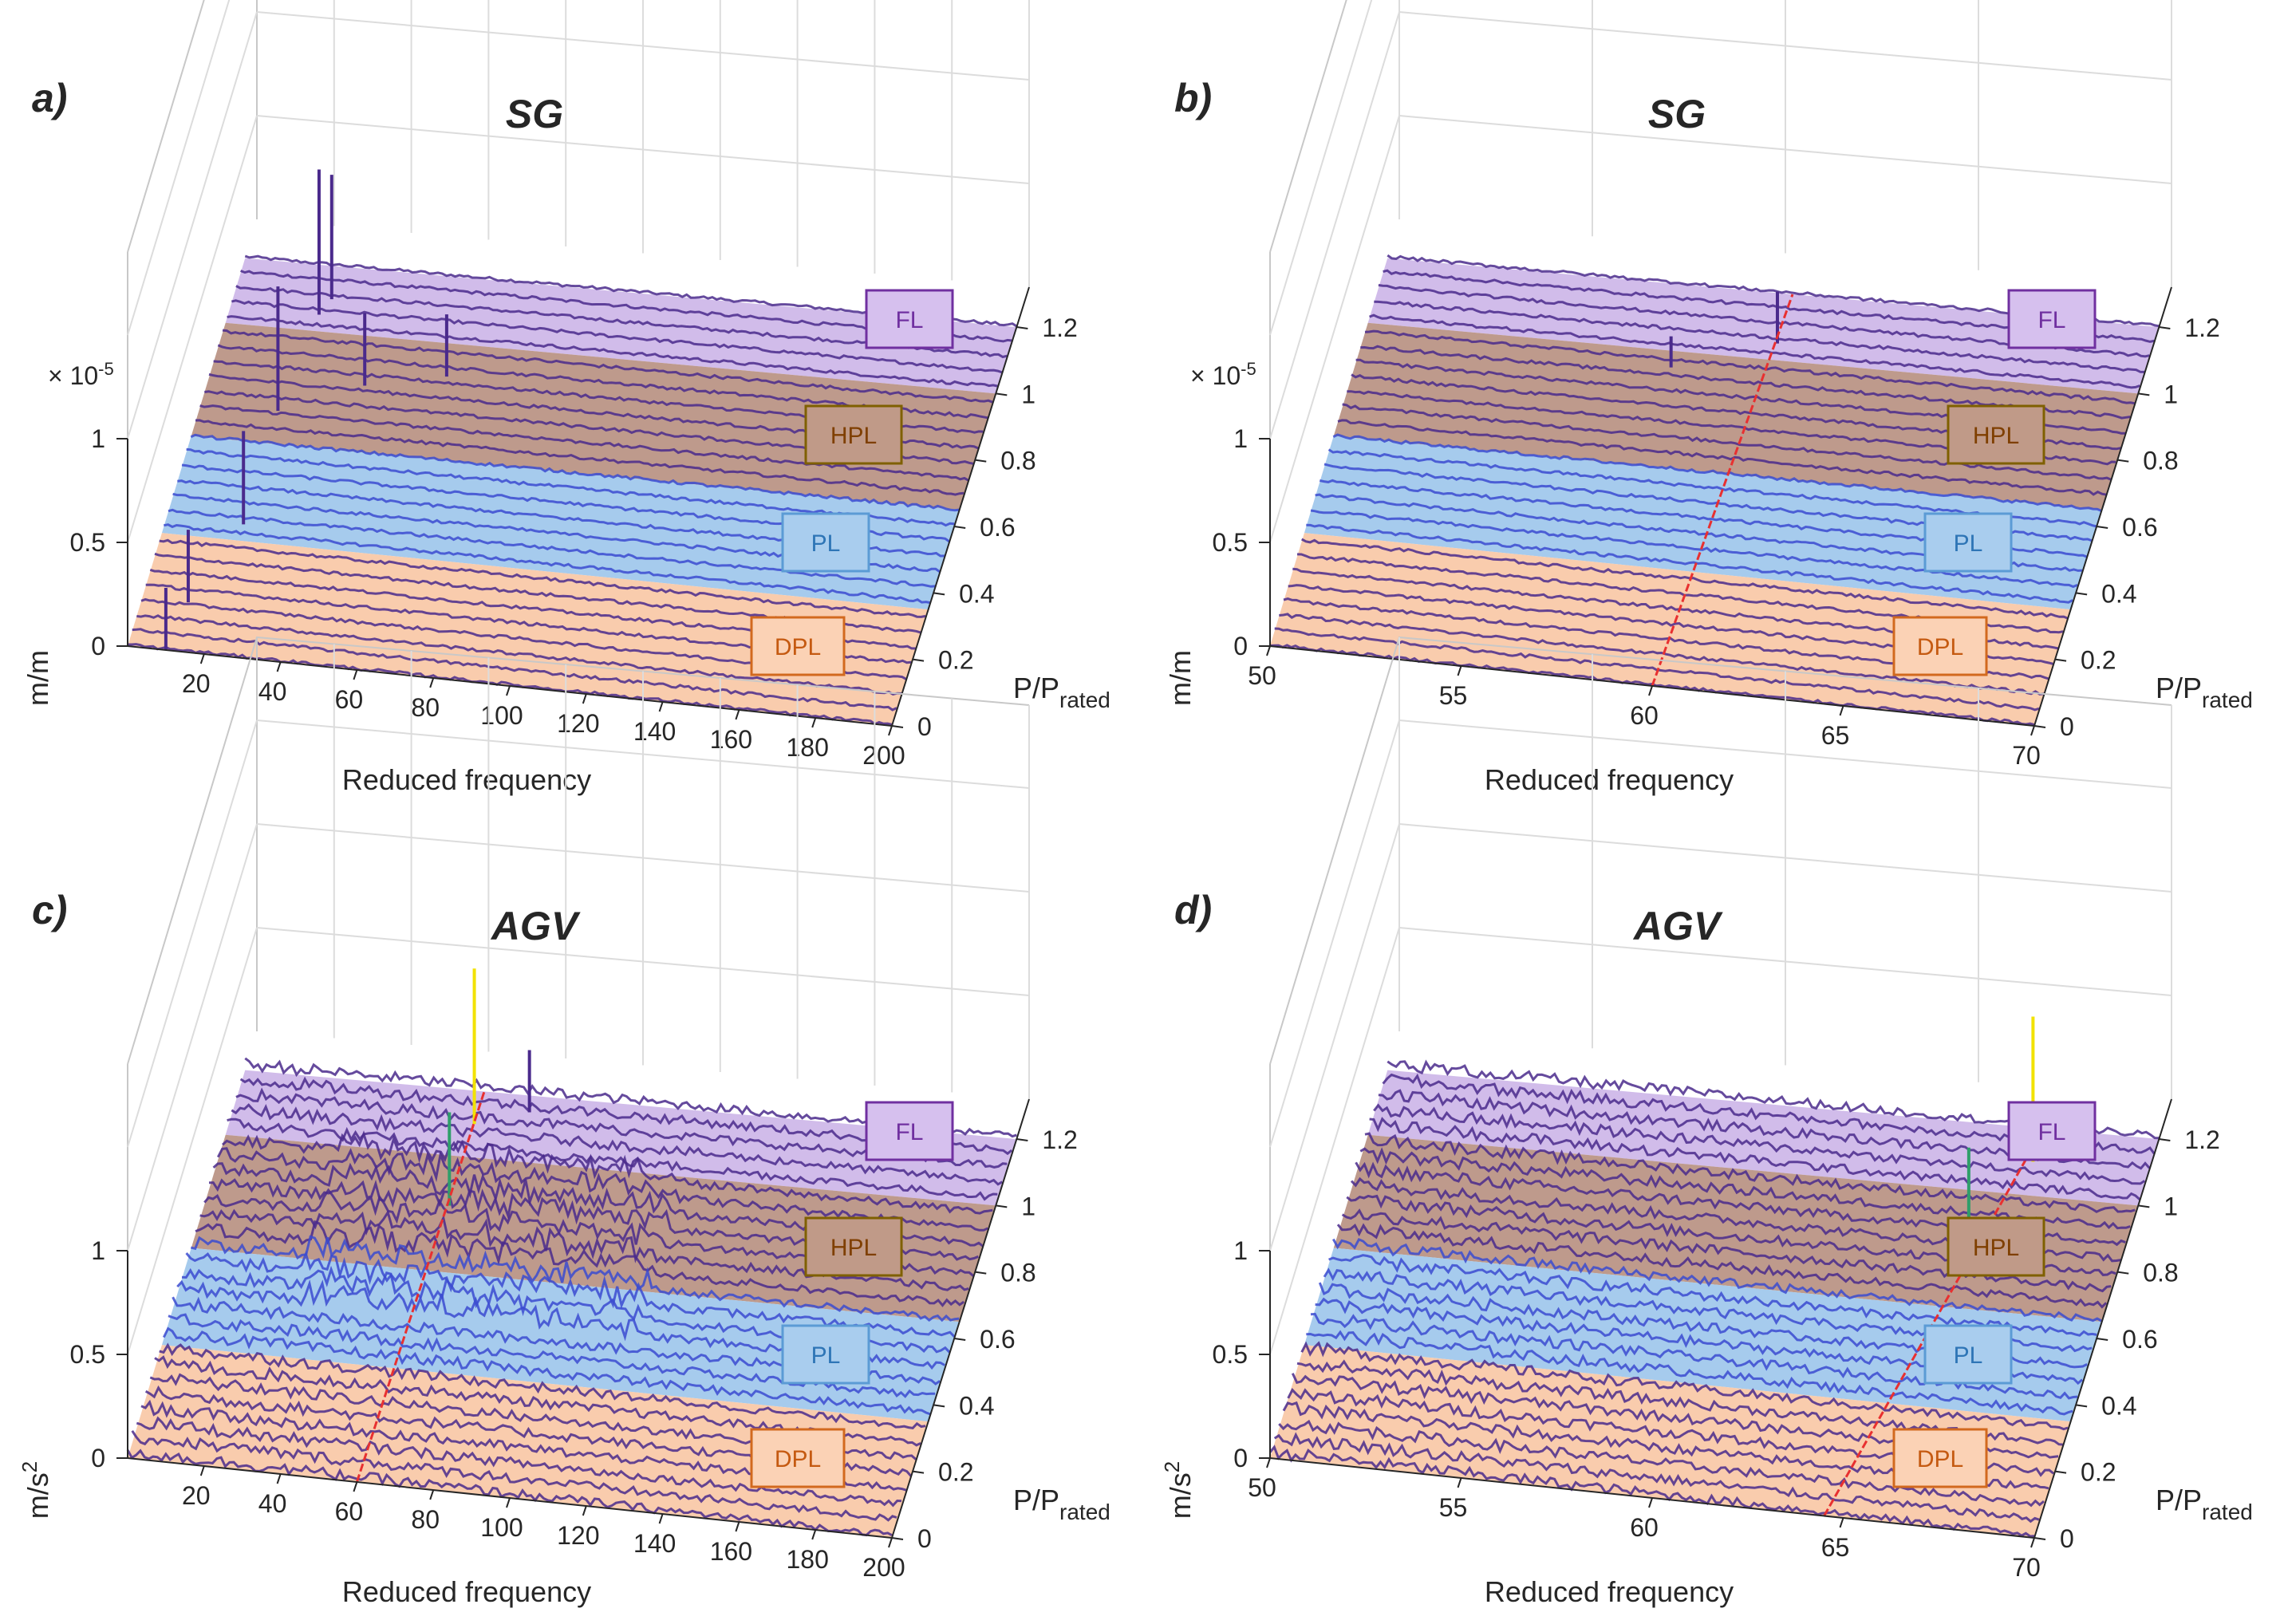  I want to click on region-label-text: PL, so click(826, 1356).